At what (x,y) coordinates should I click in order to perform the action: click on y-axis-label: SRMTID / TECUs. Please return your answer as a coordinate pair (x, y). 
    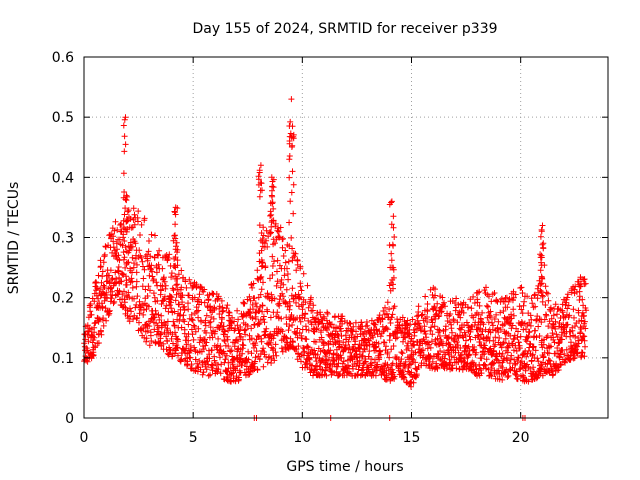
    Looking at the image, I should click on (14, 238).